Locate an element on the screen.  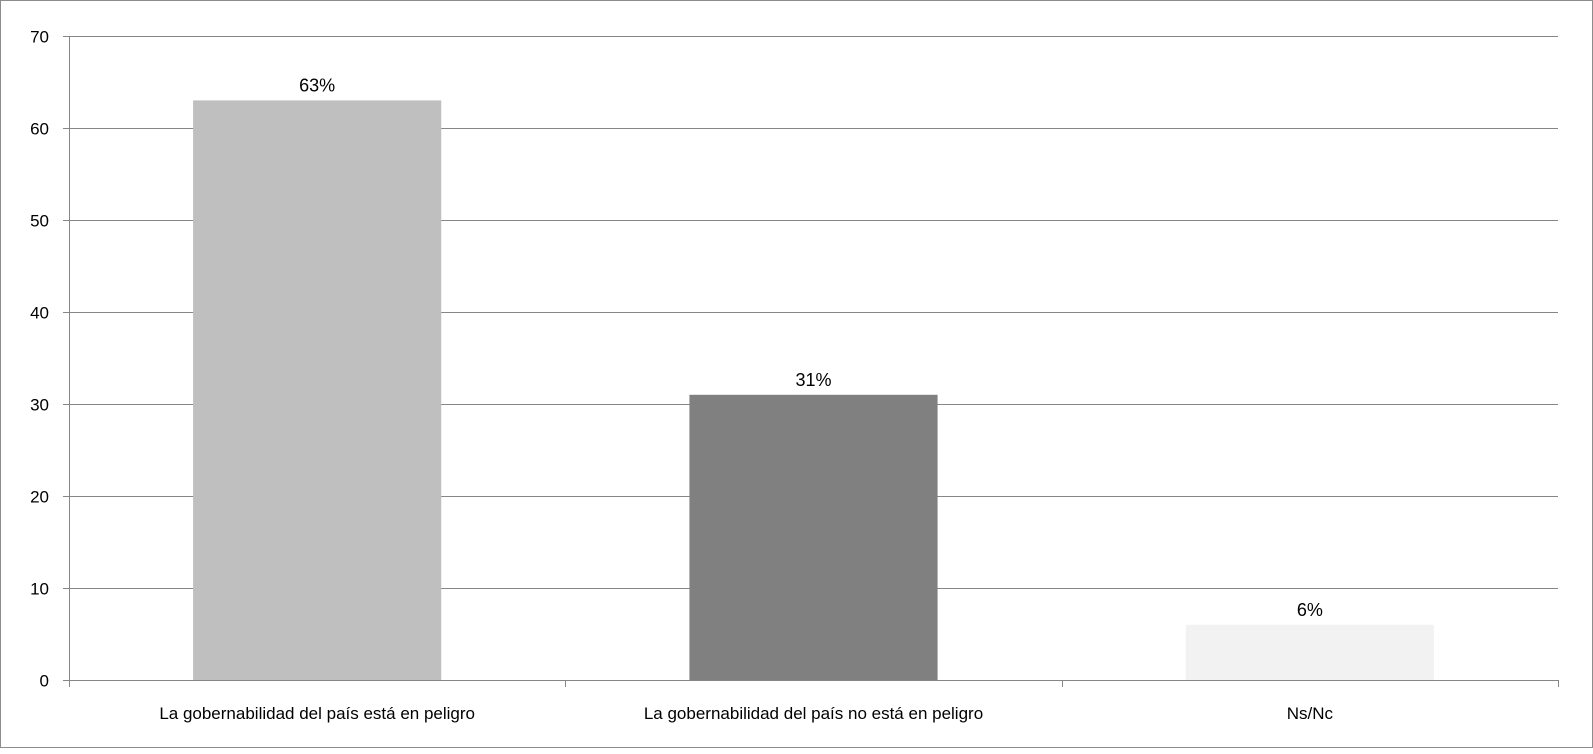
x-category-label: Ns/Nc is located at coordinates (1310, 713).